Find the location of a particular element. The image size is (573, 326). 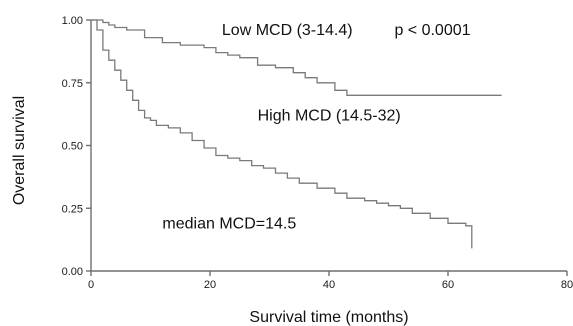

y-tick-label: 0.50 is located at coordinates (72, 147).